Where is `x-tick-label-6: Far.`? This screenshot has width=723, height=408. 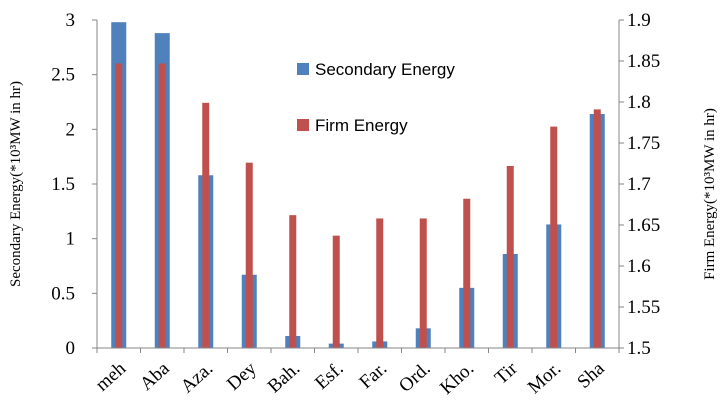
x-tick-label-6: Far. is located at coordinates (373, 375).